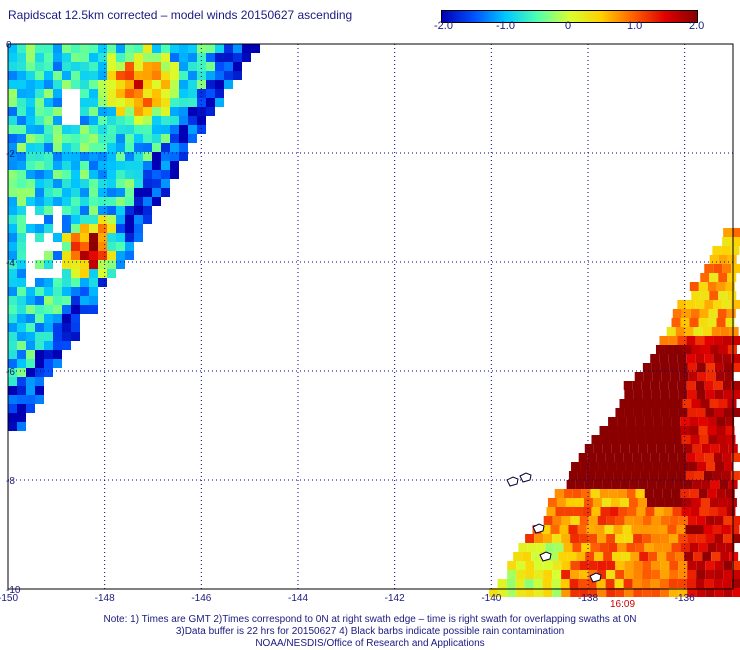  I want to click on colorbar-label-zero: 0, so click(568, 26).